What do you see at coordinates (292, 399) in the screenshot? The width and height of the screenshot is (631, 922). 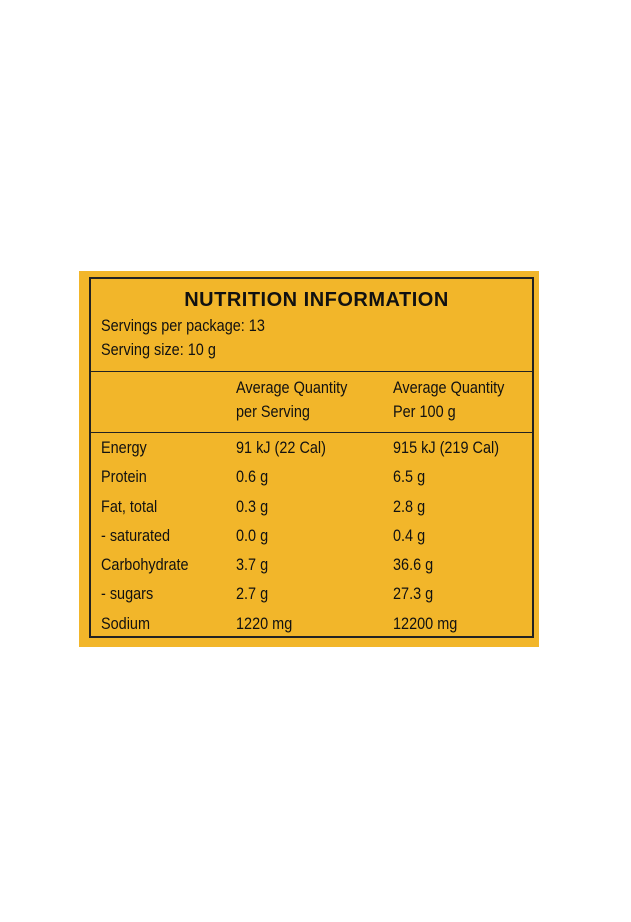 I see `column-header: Average Quantity per Serving` at bounding box center [292, 399].